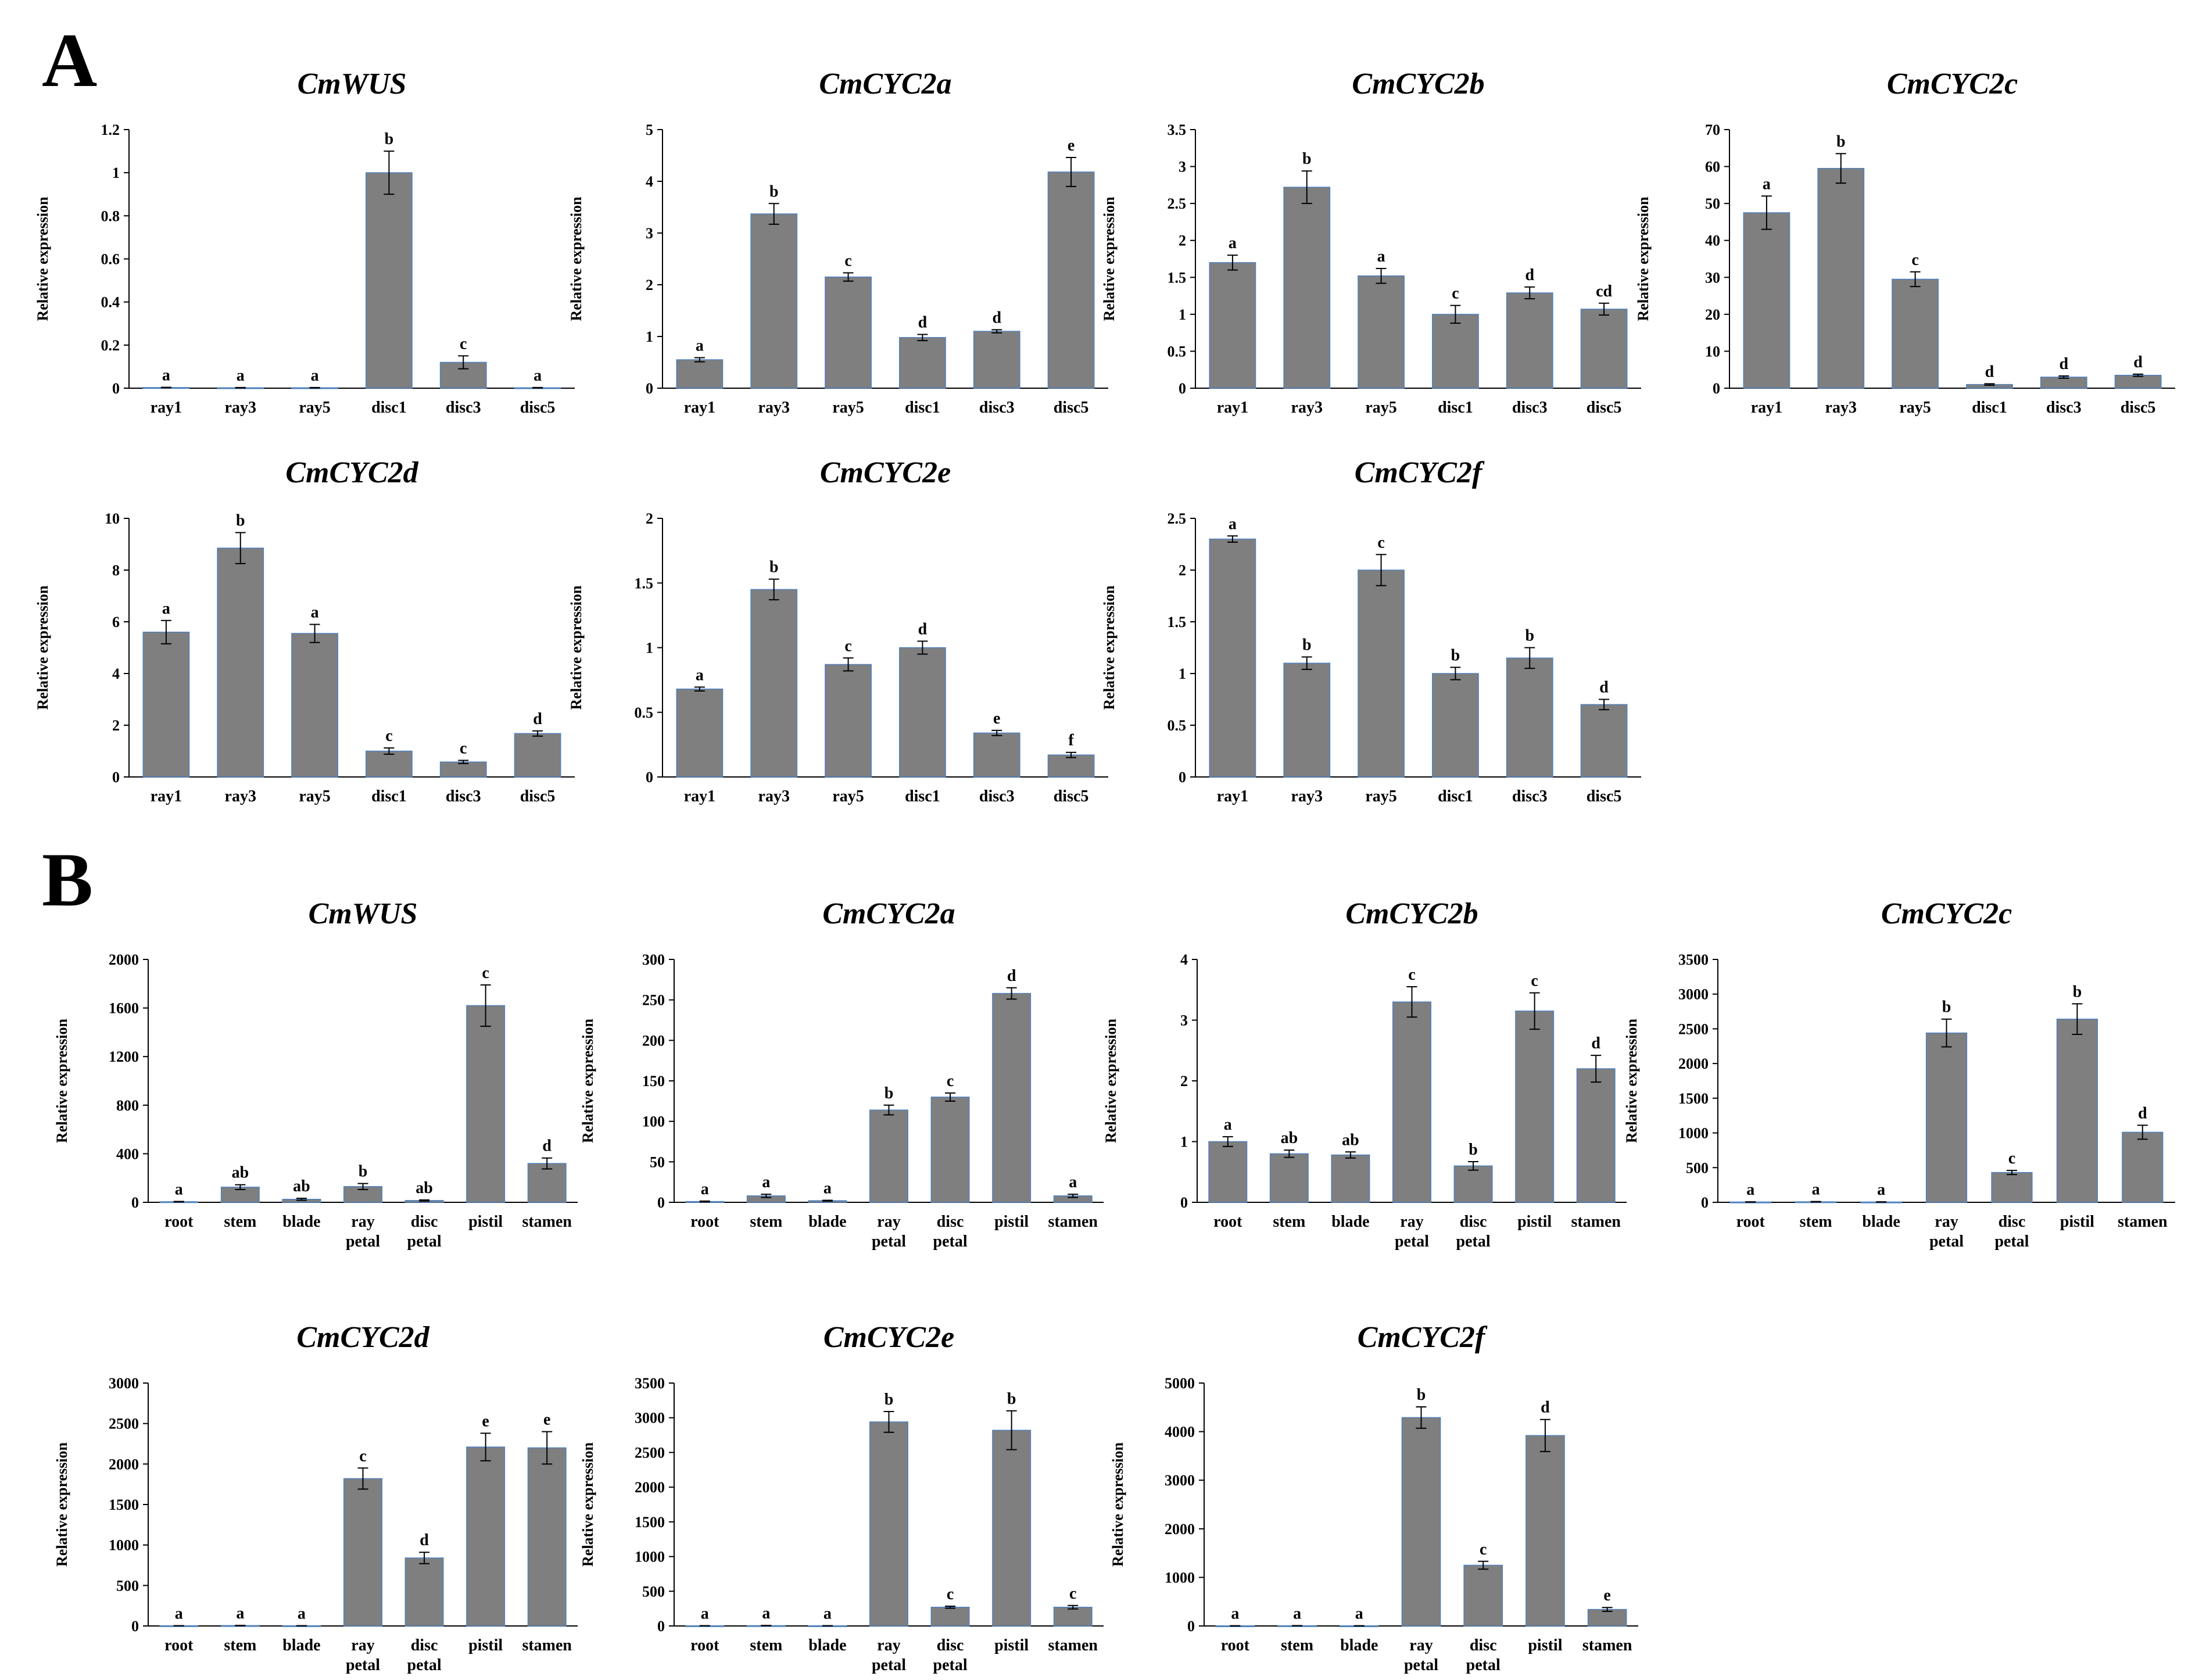 Image resolution: width=2206 pixels, height=1680 pixels. Describe the element at coordinates (766, 1222) in the screenshot. I see `x-tick-label: stem` at that location.